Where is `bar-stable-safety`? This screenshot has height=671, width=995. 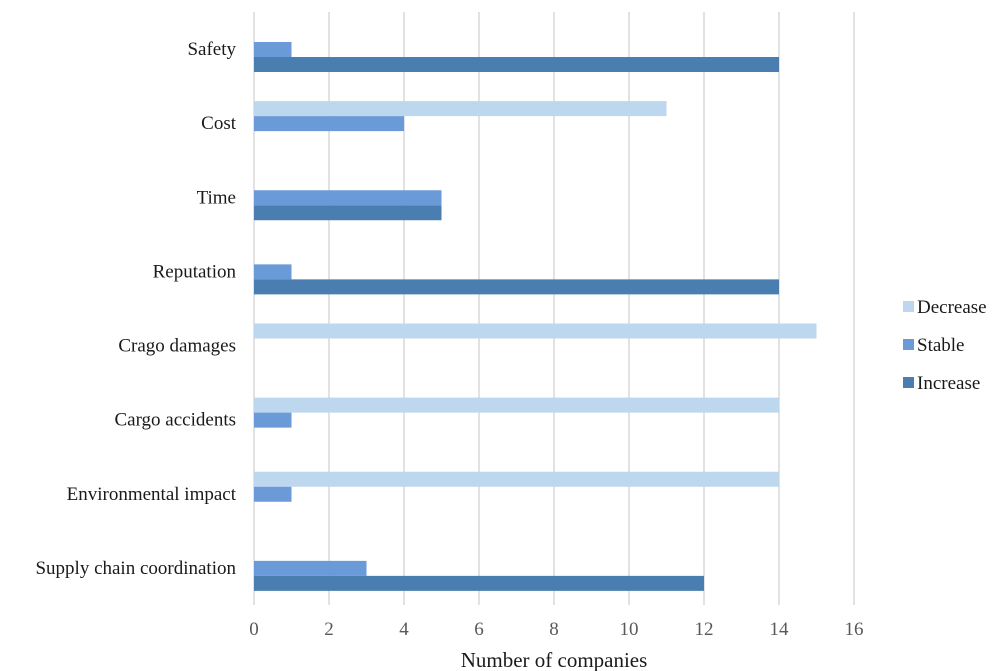 bar-stable-safety is located at coordinates (273, 49).